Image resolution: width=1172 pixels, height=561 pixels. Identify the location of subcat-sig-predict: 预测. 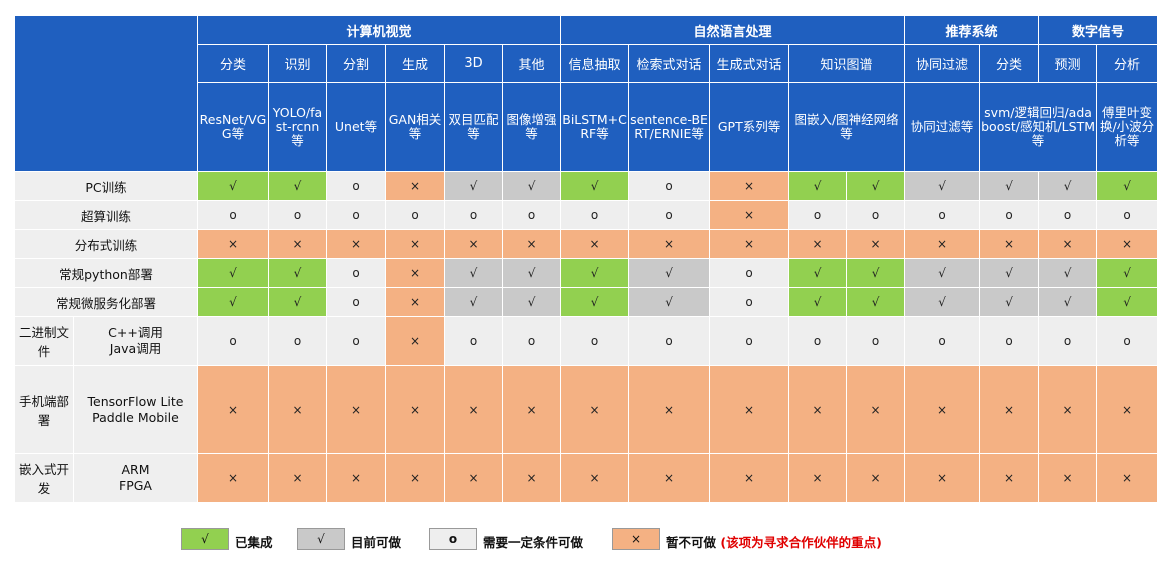
(1068, 63).